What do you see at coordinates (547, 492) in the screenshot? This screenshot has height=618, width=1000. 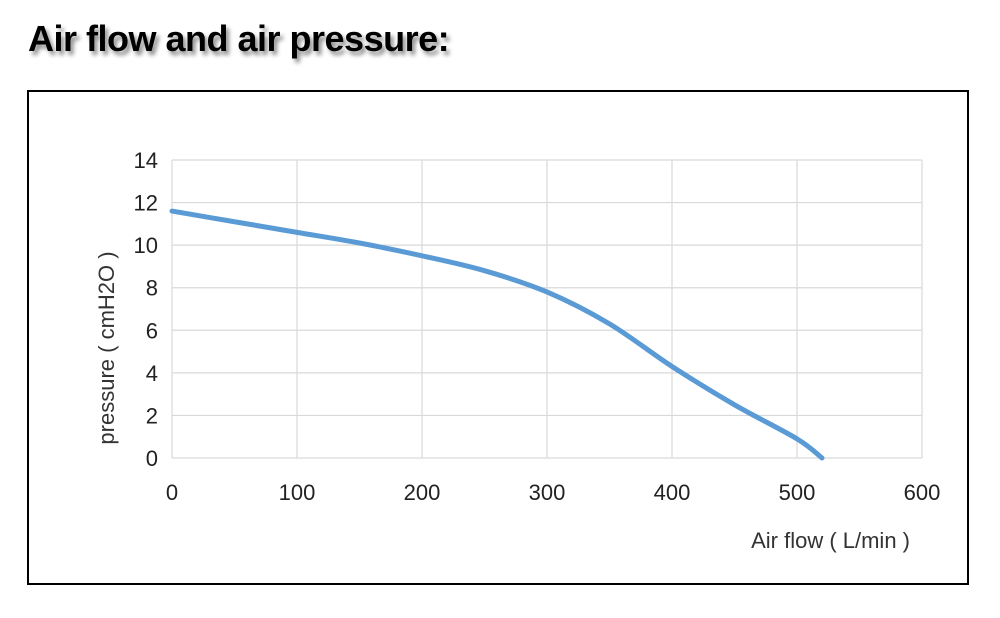 I see `x-tick-label: 300` at bounding box center [547, 492].